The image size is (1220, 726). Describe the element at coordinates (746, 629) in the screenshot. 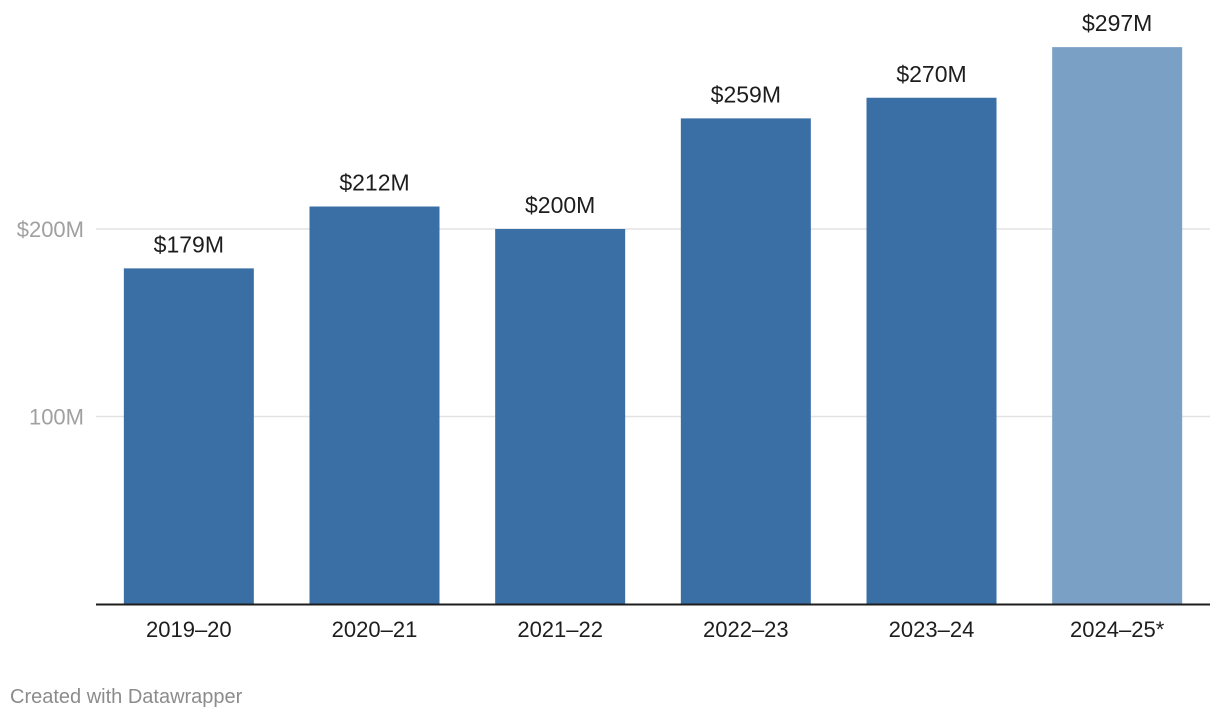

I see `x-tick-label: 2022–23` at that location.